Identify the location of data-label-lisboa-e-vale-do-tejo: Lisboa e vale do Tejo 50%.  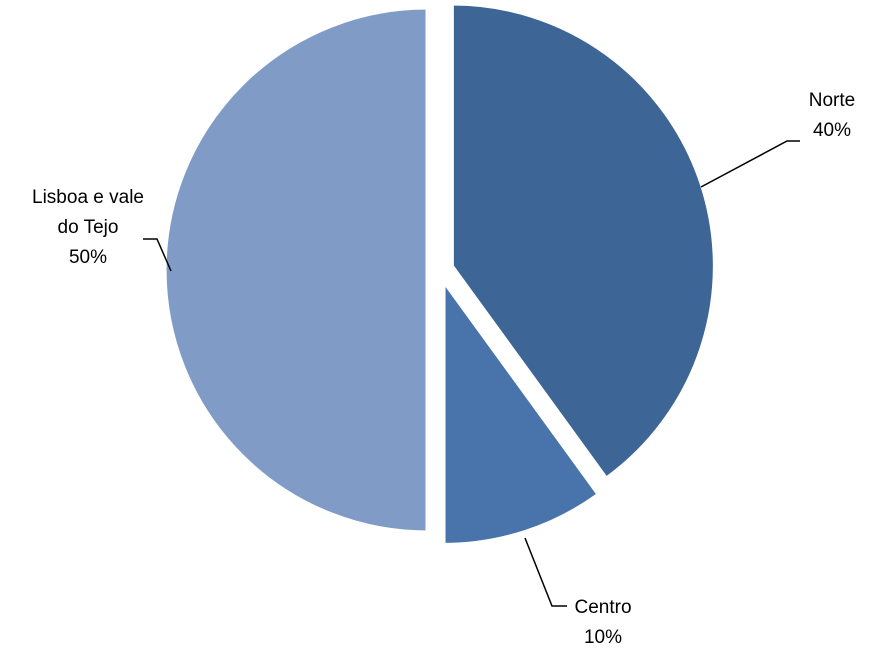
(88, 227).